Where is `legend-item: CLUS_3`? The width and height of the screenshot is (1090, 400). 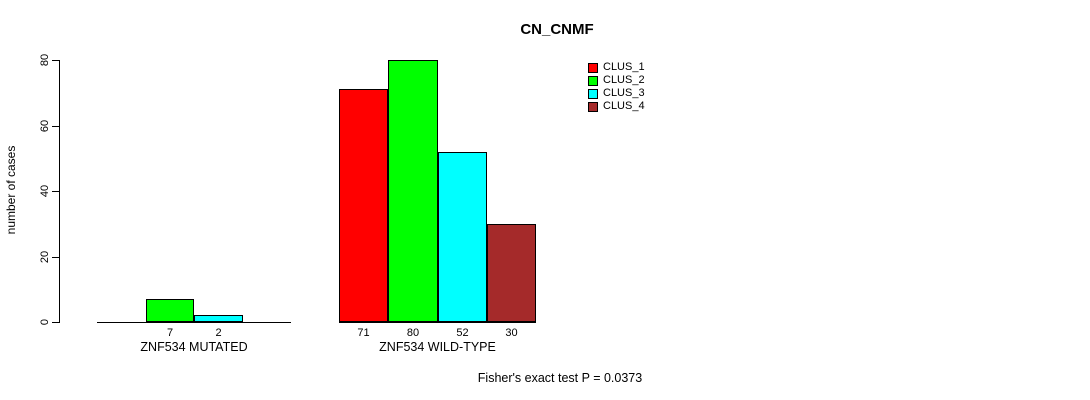
legend-item: CLUS_3 is located at coordinates (616, 93).